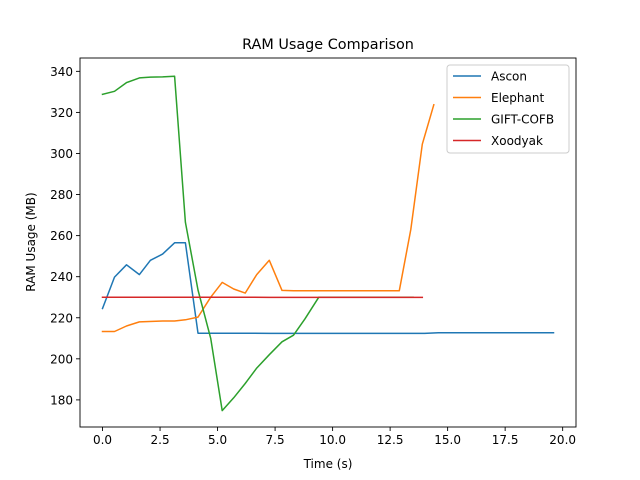 This screenshot has height=480, width=640. Describe the element at coordinates (61, 72) in the screenshot. I see `y-tick-label: 340` at that location.